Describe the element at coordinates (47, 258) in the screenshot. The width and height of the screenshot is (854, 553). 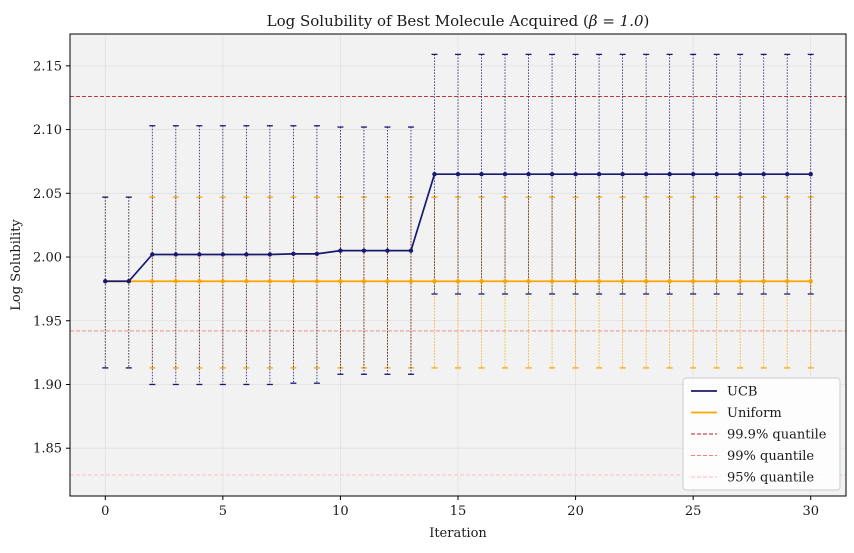
I see `y-tick-label: 2.00` at that location.